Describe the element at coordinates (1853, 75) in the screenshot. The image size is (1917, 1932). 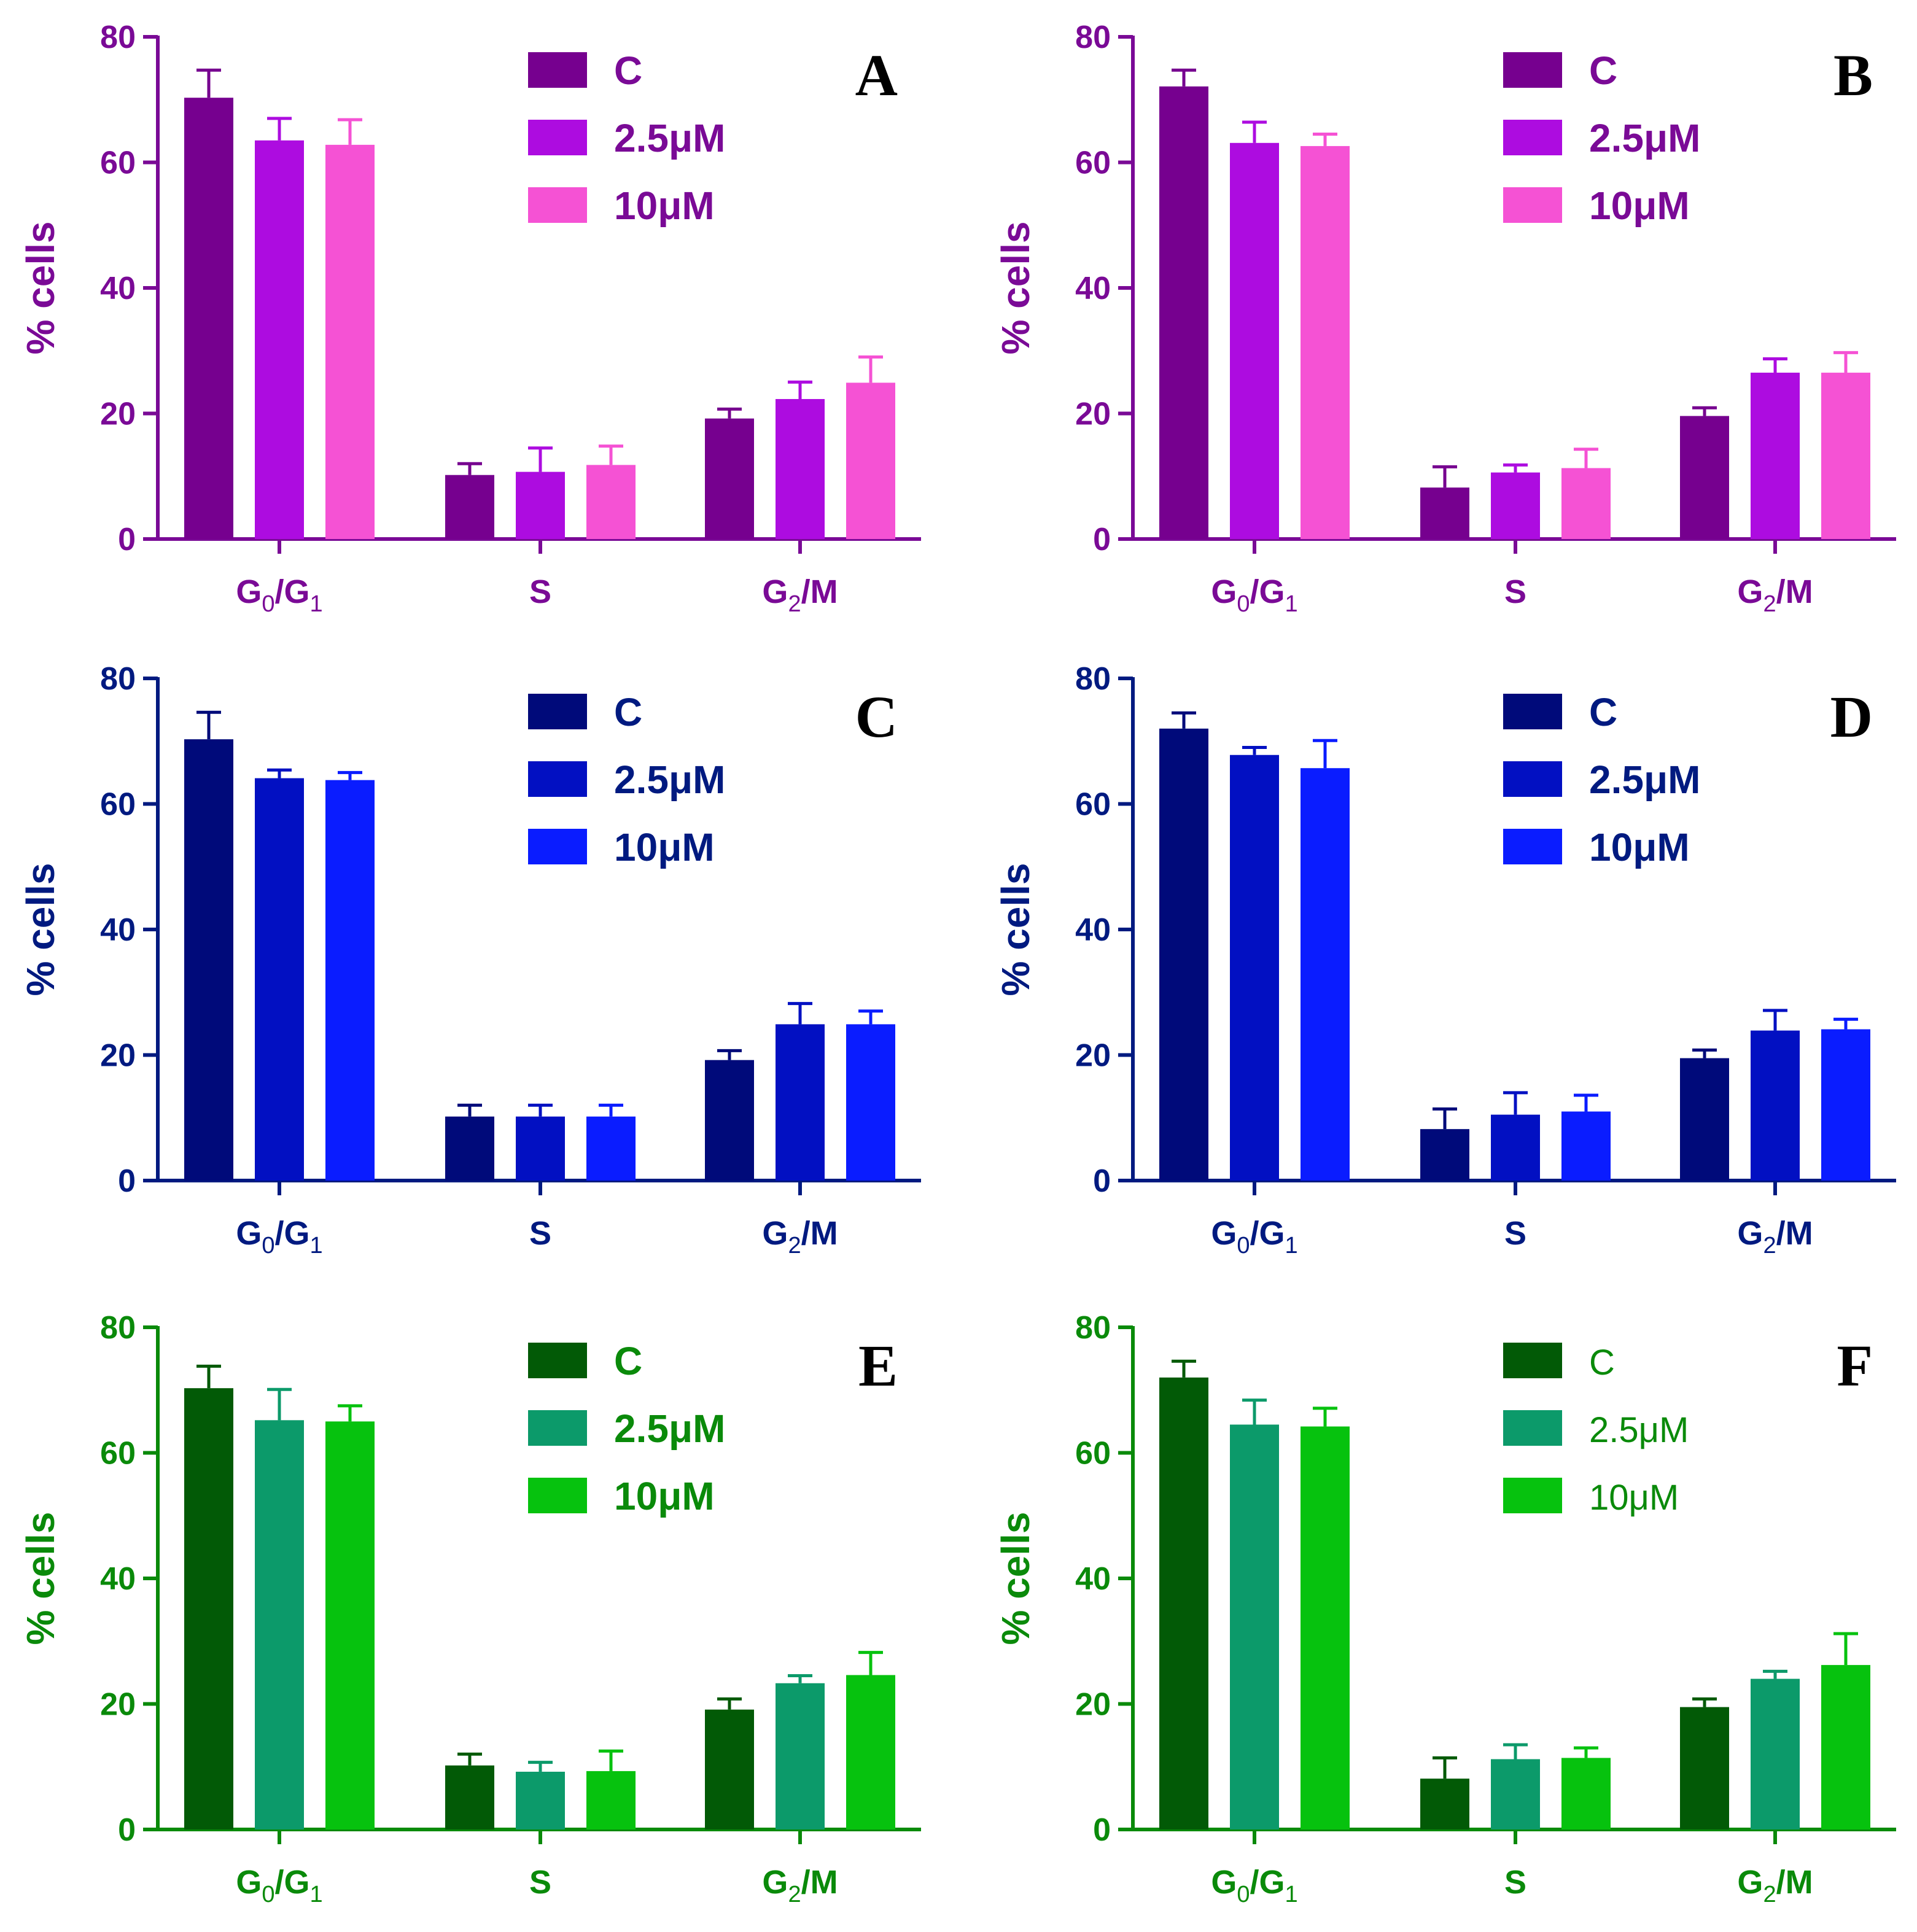
I see `panel-letter: B` at that location.